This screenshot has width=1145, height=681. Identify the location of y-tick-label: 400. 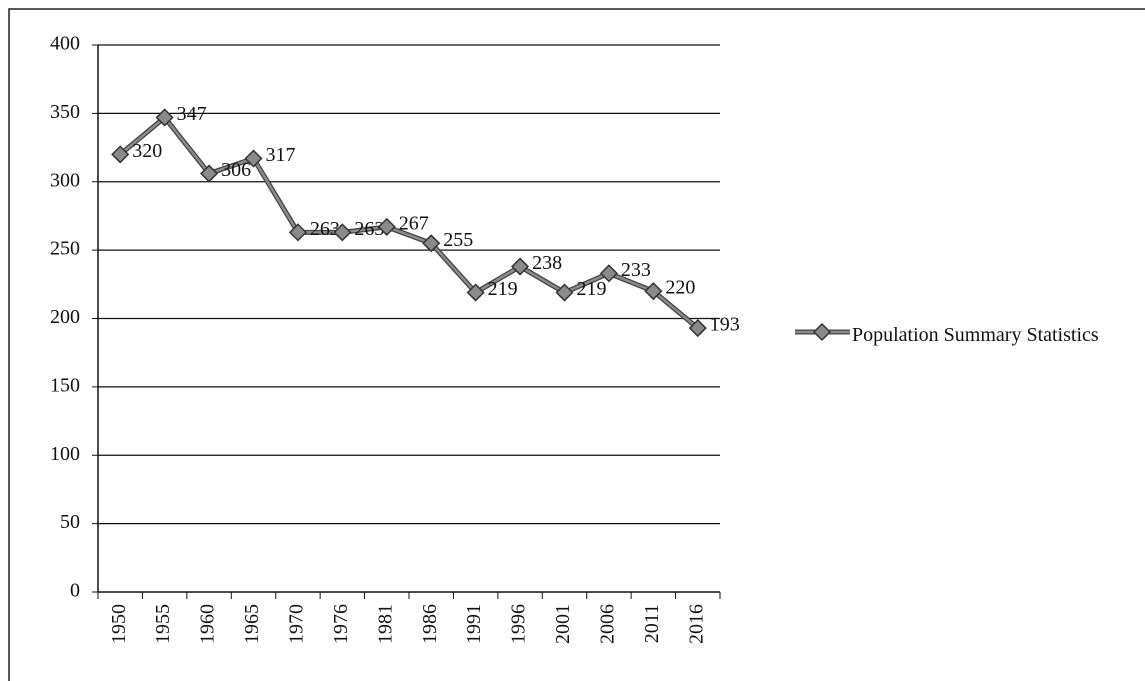
(65, 44).